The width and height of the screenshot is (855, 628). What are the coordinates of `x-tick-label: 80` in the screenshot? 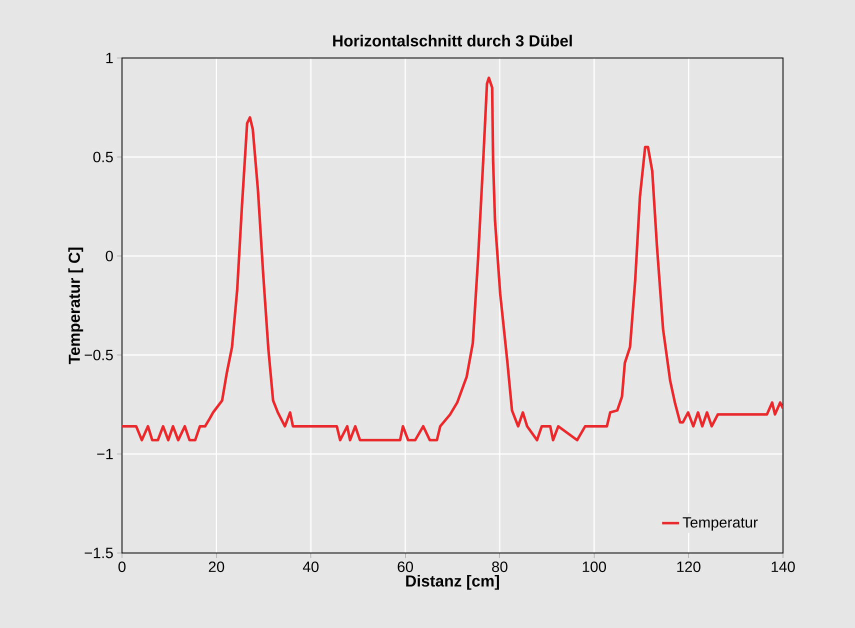 It's located at (500, 566).